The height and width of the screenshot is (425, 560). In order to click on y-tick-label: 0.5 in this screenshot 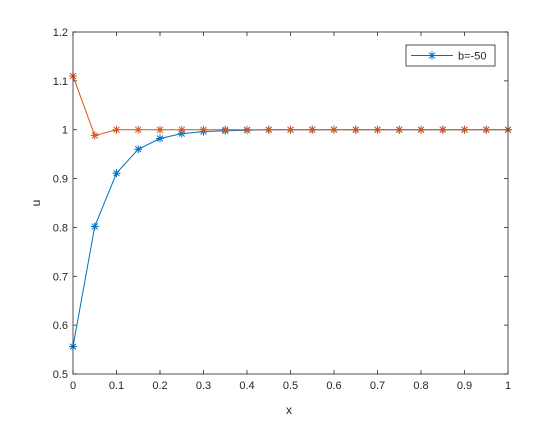, I will do `click(60, 375)`.